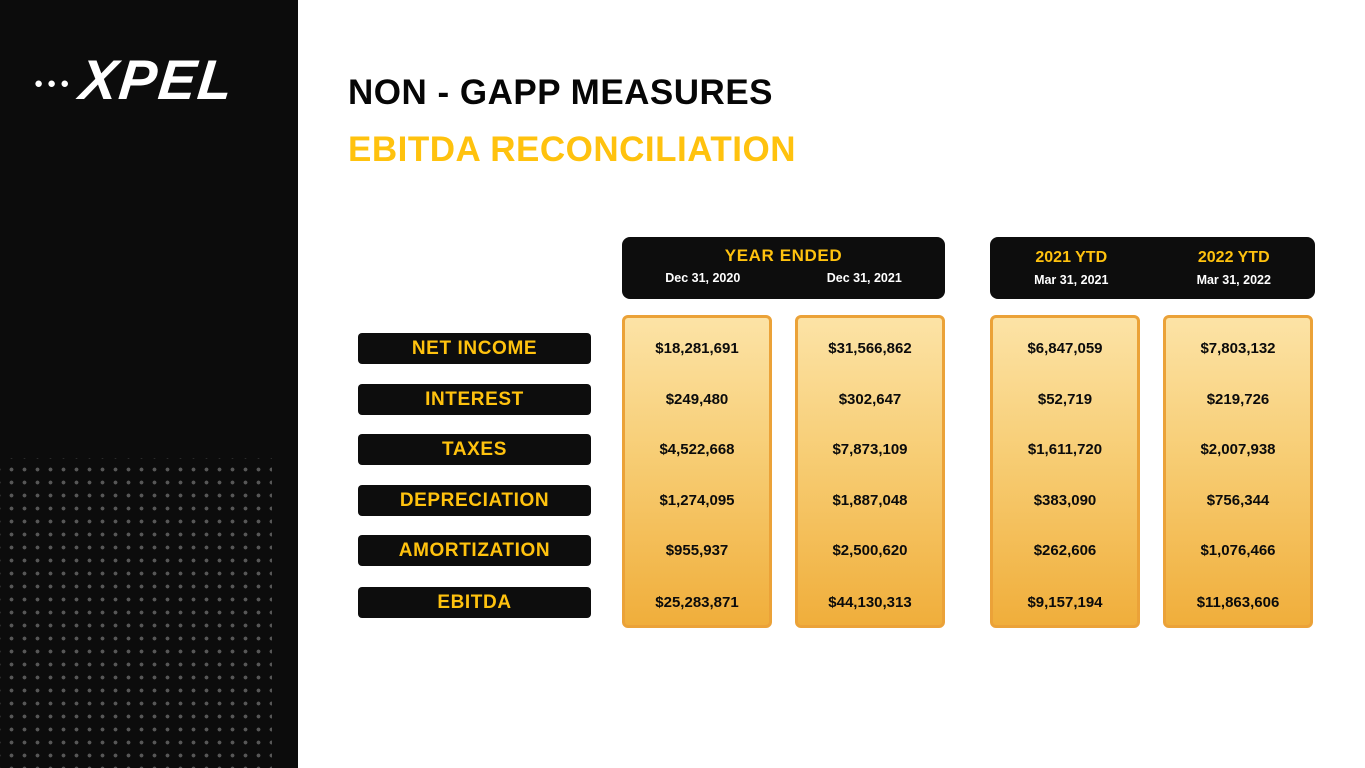 This screenshot has height=768, width=1365. What do you see at coordinates (474, 500) in the screenshot?
I see `row-label-depreciation: DEPRECIATION` at bounding box center [474, 500].